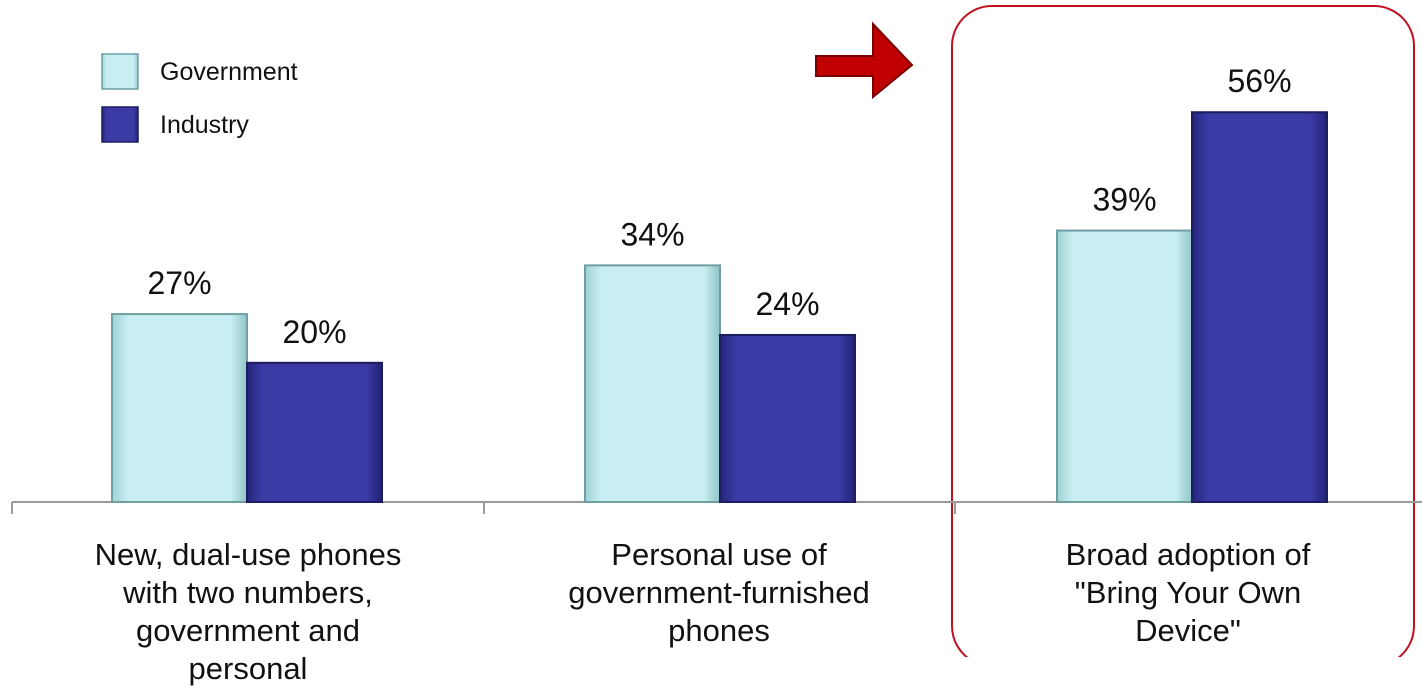 This screenshot has height=688, width=1422. Describe the element at coordinates (864, 60) in the screenshot. I see `arrow-right-icon` at that location.